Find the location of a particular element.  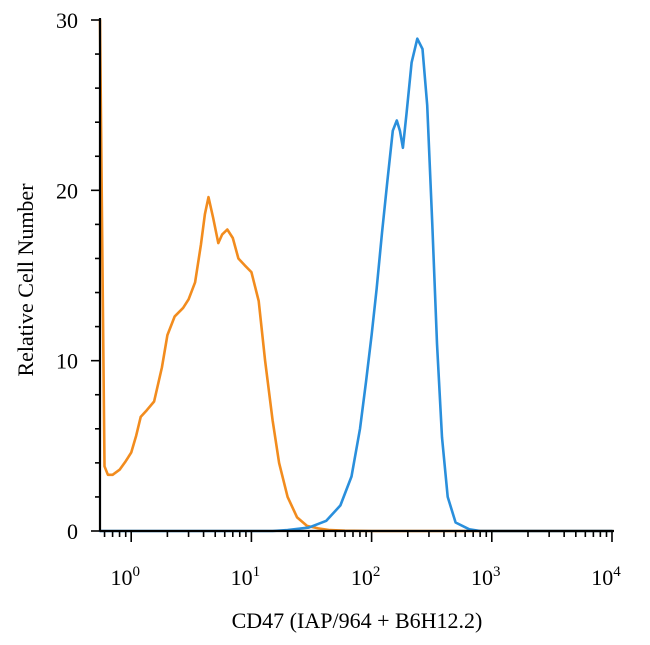

y-tick-label: 30 is located at coordinates (67, 20).